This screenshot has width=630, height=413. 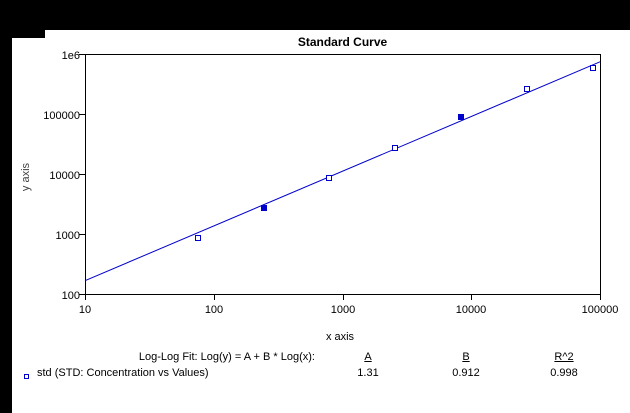 I want to click on fit-equation-label: Log-Log Fit: Log(y) = A + B * Log(x):, so click(x=226, y=357).